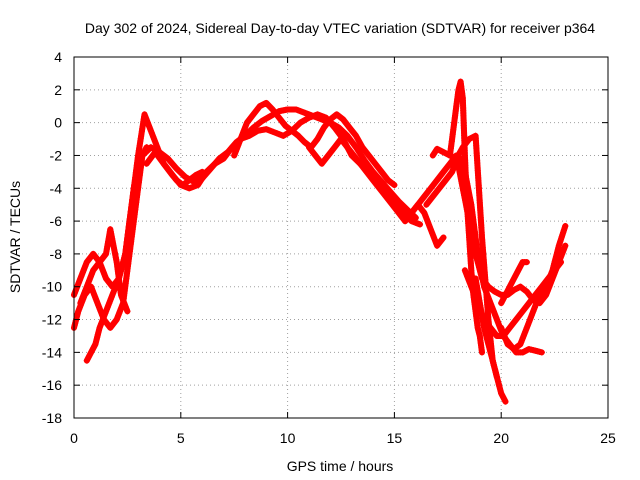 The image size is (640, 480). What do you see at coordinates (58, 123) in the screenshot?
I see `y-tick-label: 0` at bounding box center [58, 123].